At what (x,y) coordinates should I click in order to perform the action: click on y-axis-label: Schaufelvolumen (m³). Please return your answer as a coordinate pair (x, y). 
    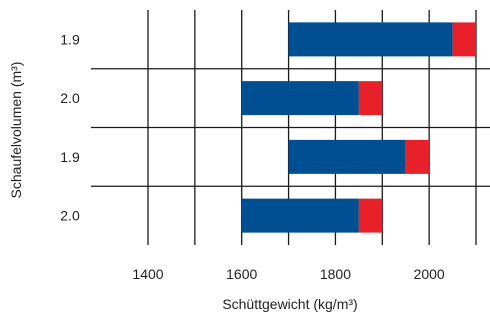
    Looking at the image, I should click on (16, 130).